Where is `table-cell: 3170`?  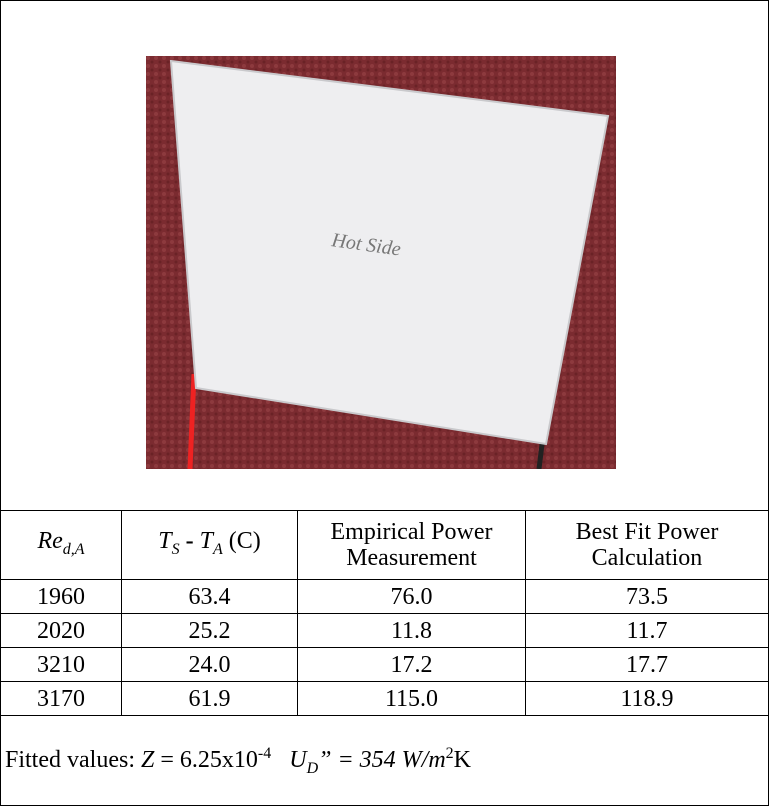
table-cell: 3170 is located at coordinates (61, 699).